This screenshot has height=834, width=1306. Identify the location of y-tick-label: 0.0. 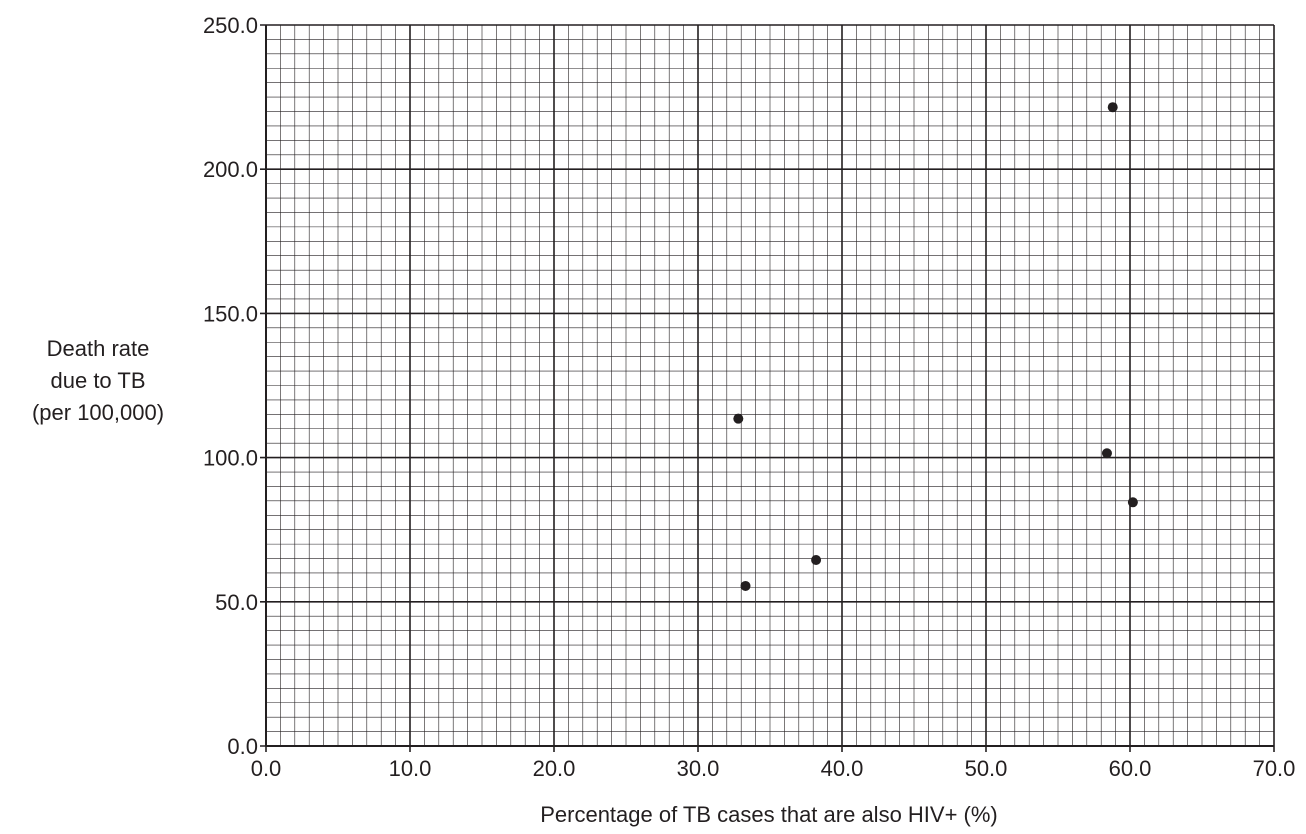
(242, 746).